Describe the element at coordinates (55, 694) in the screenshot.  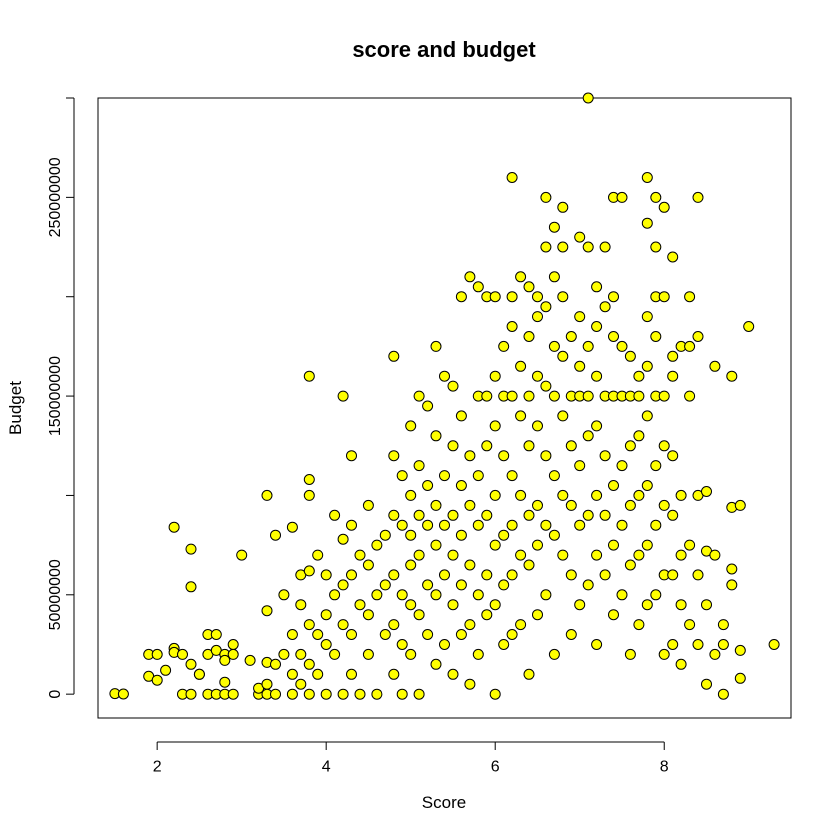
I see `y-tick-label: 0` at that location.